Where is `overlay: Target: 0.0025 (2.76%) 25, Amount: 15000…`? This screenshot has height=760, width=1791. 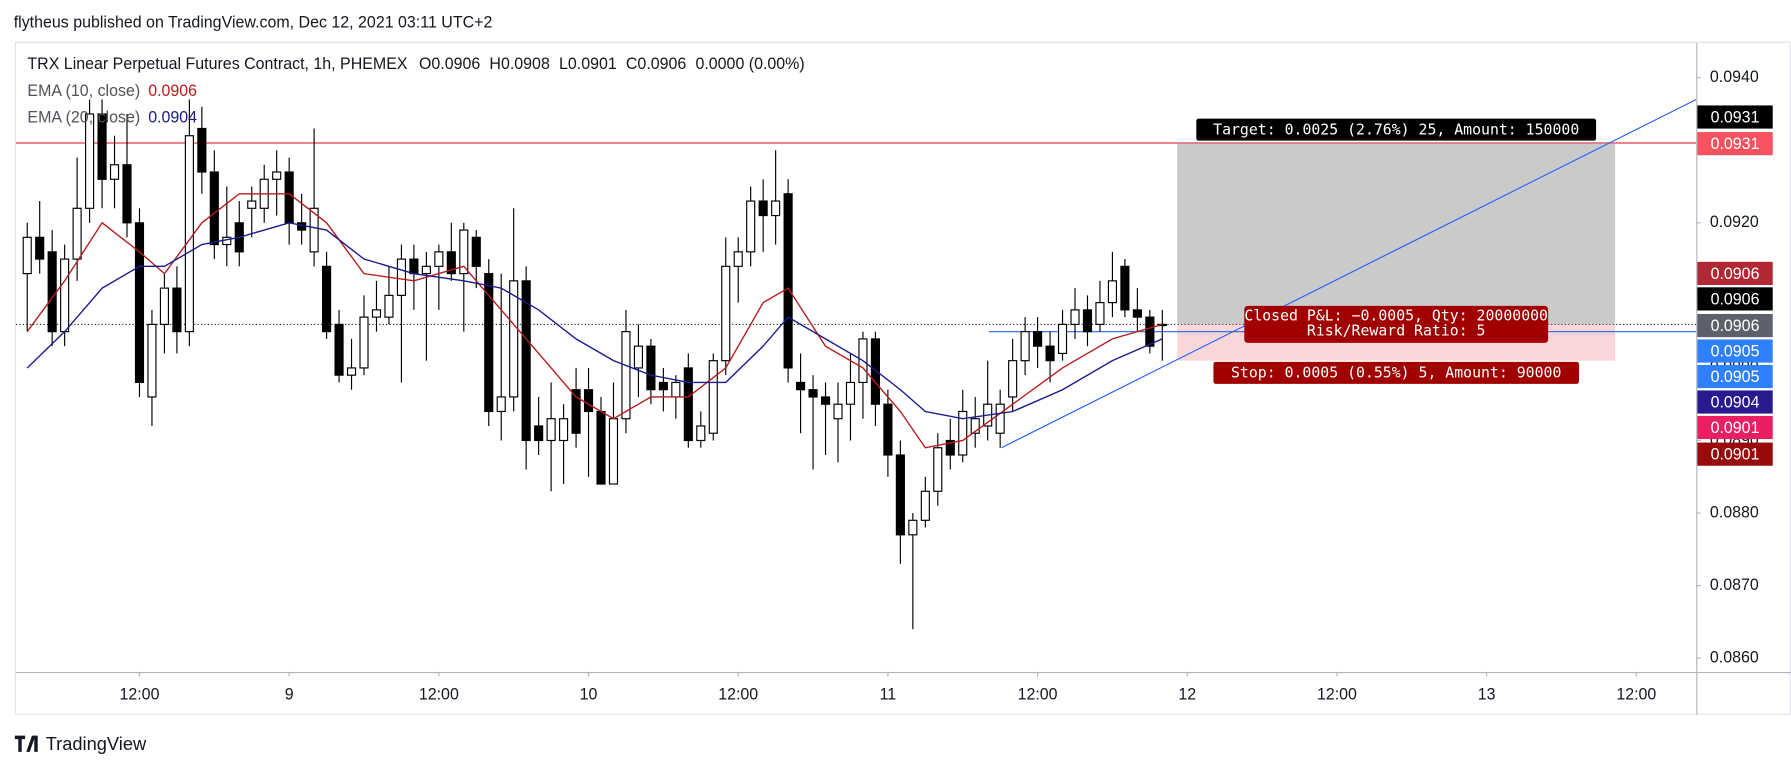
overlay: Target: 0.0025 (2.76%) 25, Amount: 15000… is located at coordinates (1396, 251).